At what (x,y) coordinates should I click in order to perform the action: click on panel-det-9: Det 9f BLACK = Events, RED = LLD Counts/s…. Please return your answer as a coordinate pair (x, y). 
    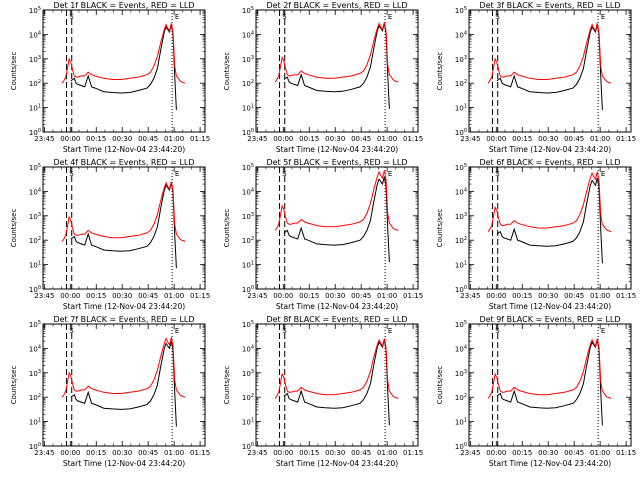
    Looking at the image, I should click on (536, 391).